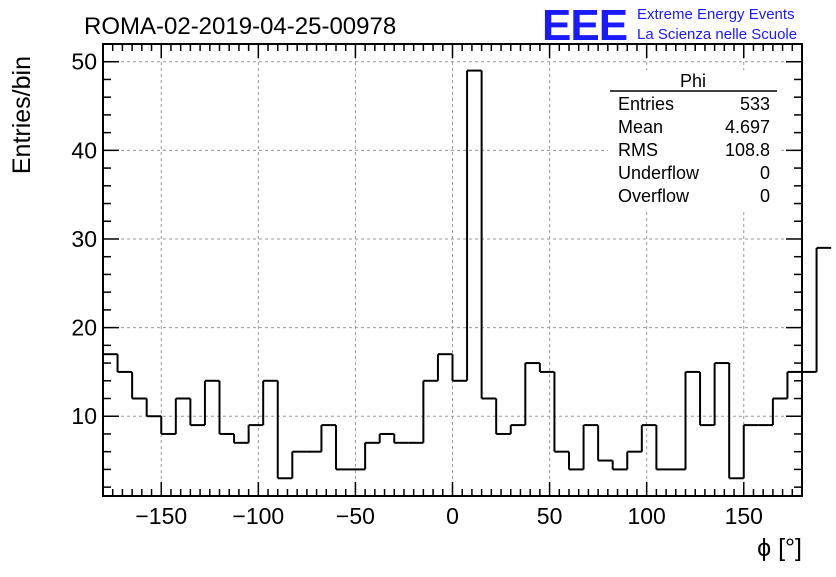  Describe the element at coordinates (240, 26) in the screenshot. I see `run-title: ROMA-02-2019-04-25-00978` at that location.